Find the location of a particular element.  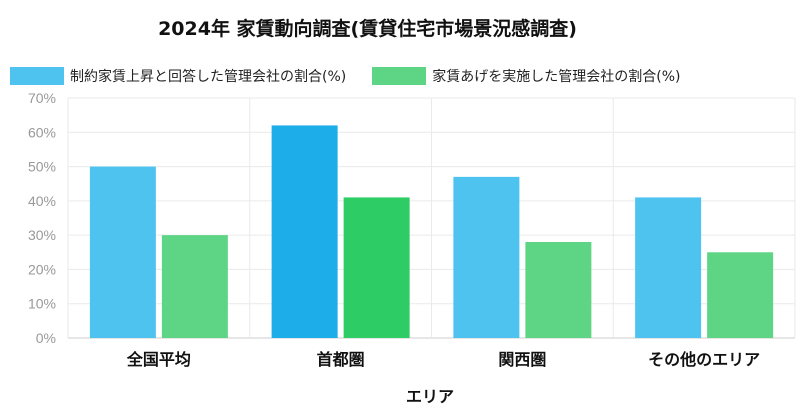

y-tick-label: 0% is located at coordinates (46, 338).